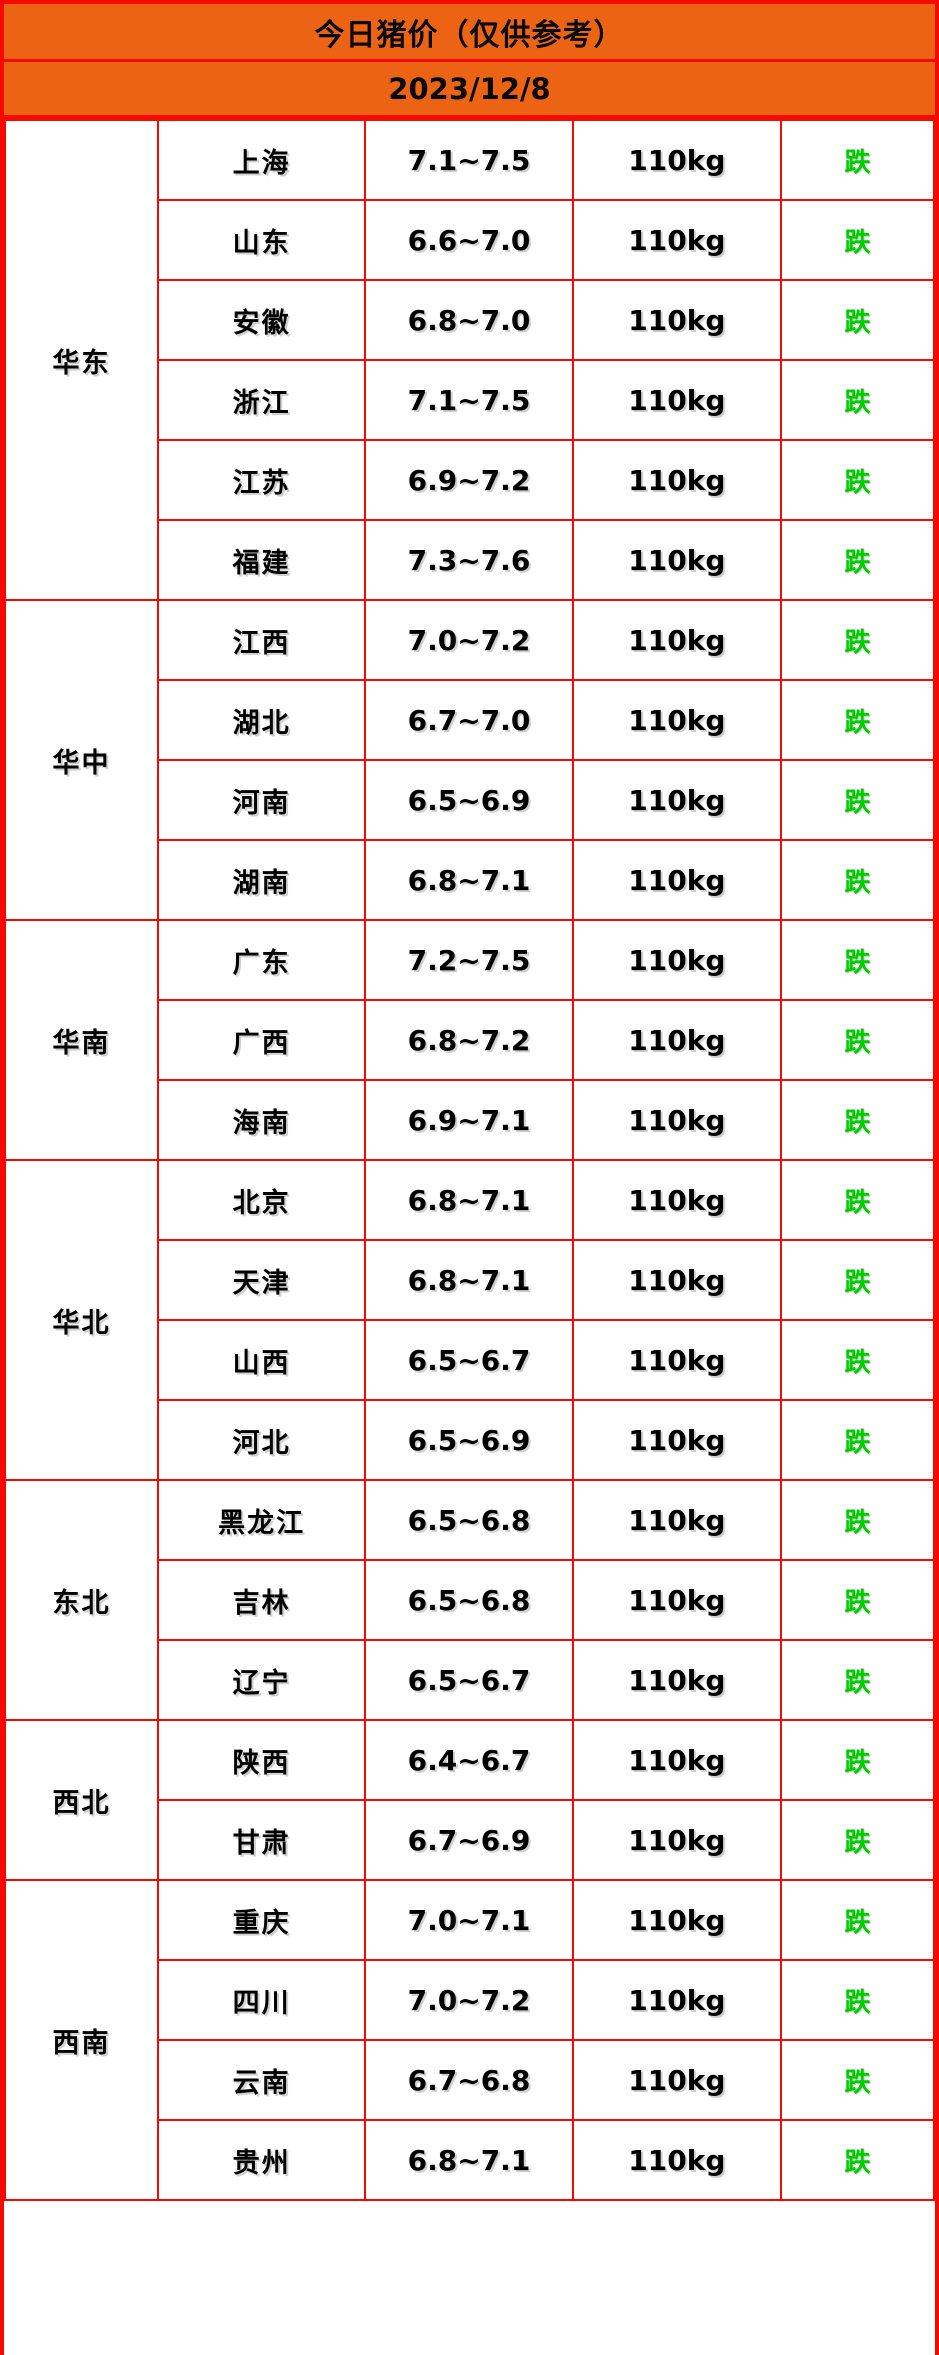  Describe the element at coordinates (470, 480) in the screenshot. I see `table-row: 江苏 6.9~7.2 110kg 跌` at that location.